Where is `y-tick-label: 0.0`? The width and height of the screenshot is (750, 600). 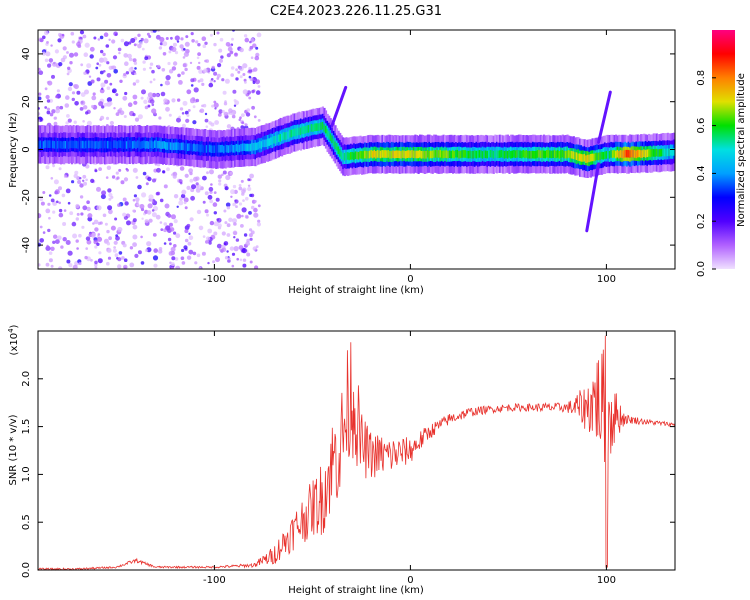
y-tick-label: 0.0 is located at coordinates (26, 570).